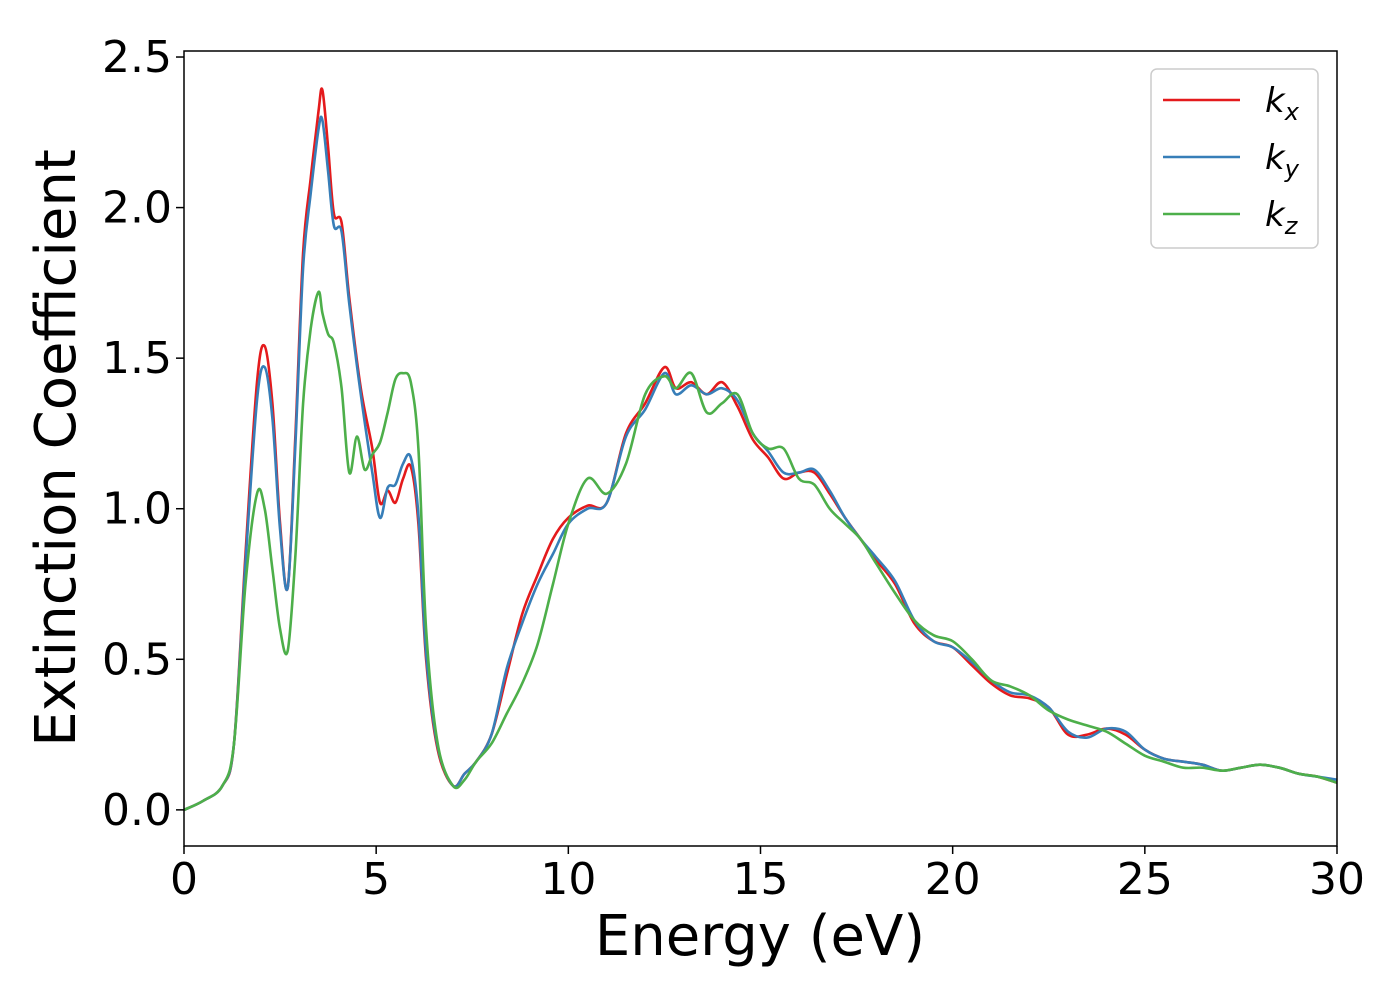 The width and height of the screenshot is (1400, 1000). I want to click on x-tick-label: 15, so click(761, 879).